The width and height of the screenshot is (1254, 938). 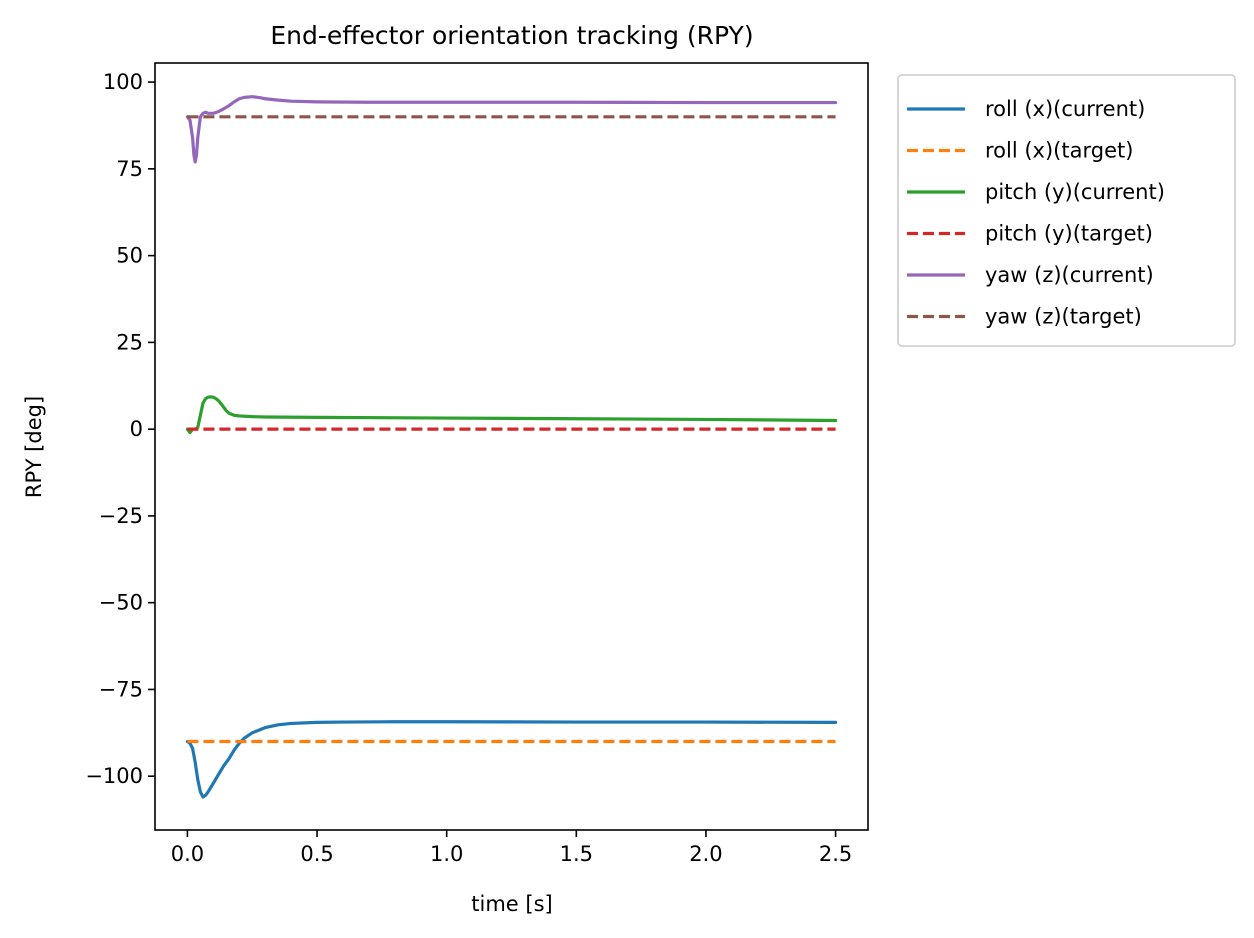 I want to click on legend-label-2: pitch (y)(current), so click(x=1075, y=192).